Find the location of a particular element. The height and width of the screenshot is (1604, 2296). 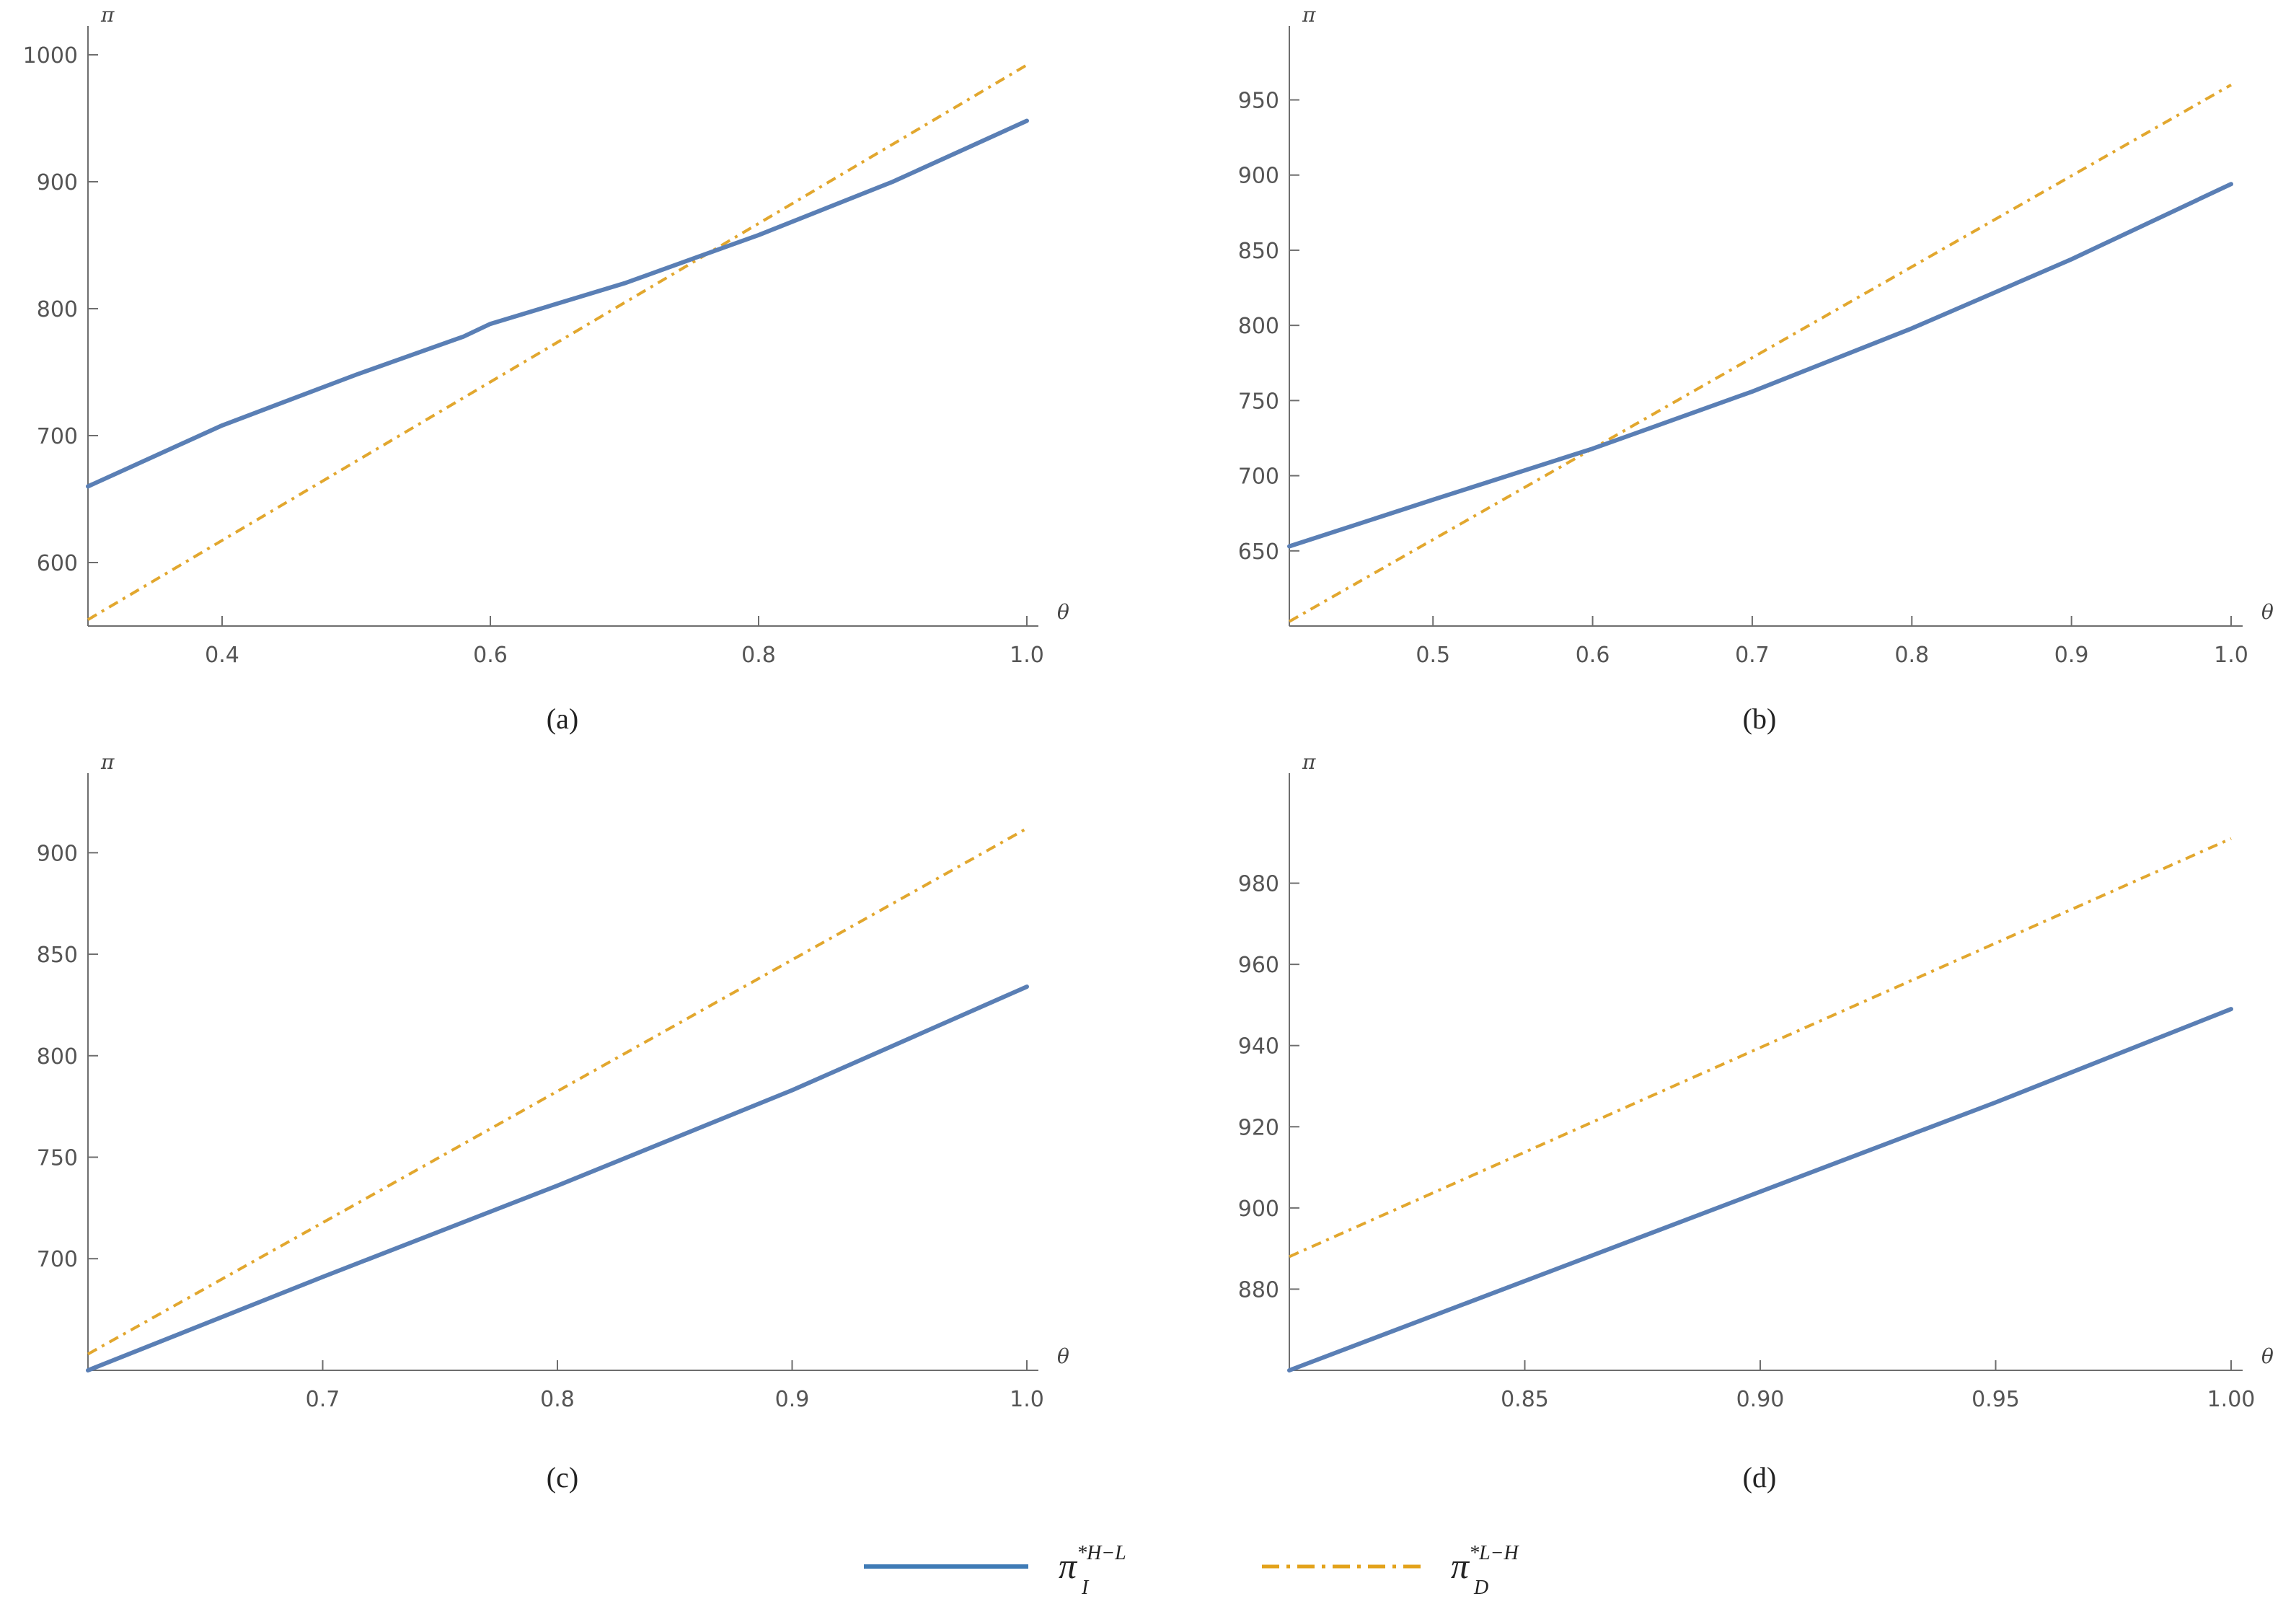

x-tick-label-d: 1.00 is located at coordinates (2231, 1399).